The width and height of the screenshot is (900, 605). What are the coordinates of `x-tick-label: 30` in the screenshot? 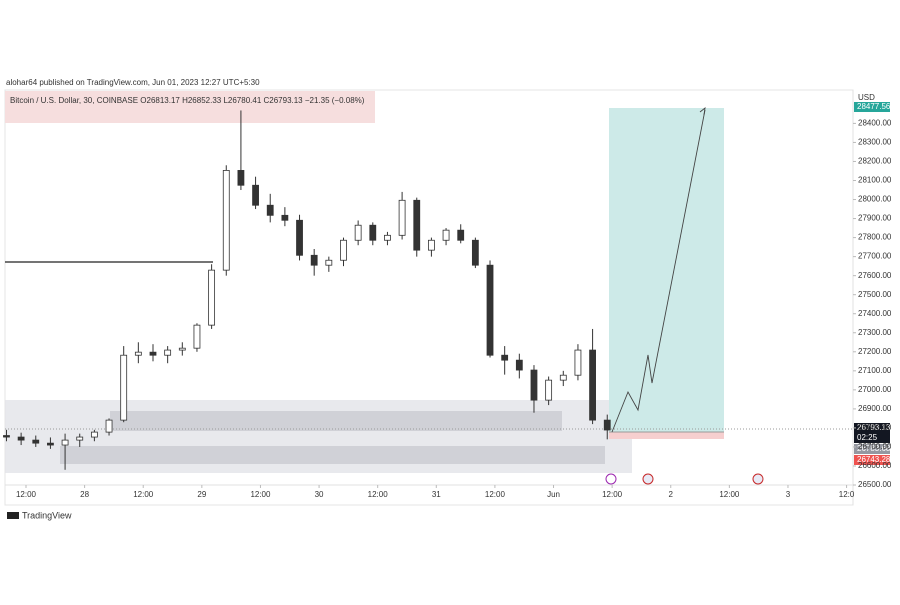 It's located at (319, 494).